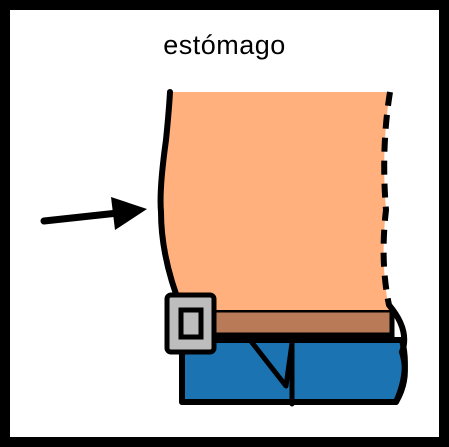 The height and width of the screenshot is (447, 449). I want to click on front-dashed-outline, so click(386, 198).